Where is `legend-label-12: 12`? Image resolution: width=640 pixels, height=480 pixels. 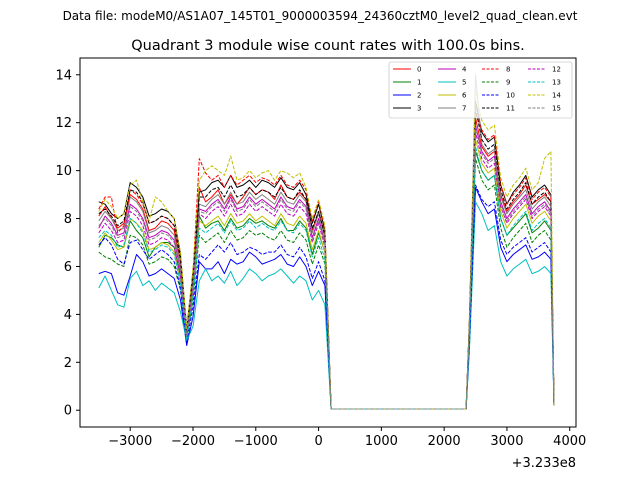 legend-label-12: 12 is located at coordinates (556, 70).